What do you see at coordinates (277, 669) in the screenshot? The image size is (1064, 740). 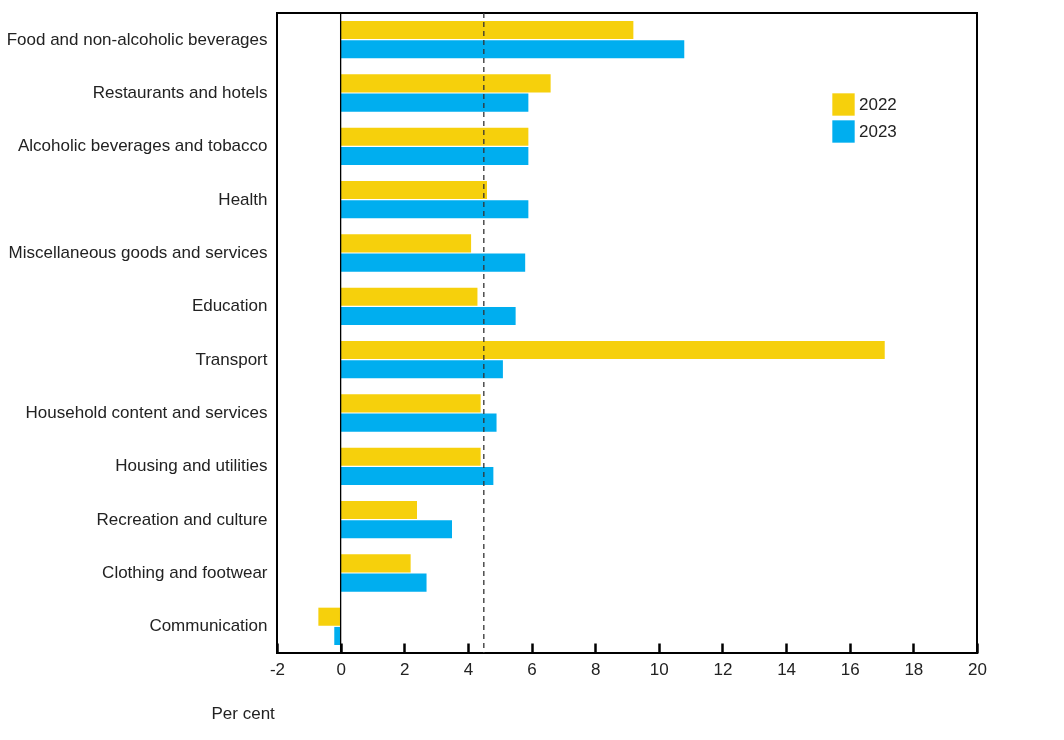 I see `x-tick-label: -2` at bounding box center [277, 669].